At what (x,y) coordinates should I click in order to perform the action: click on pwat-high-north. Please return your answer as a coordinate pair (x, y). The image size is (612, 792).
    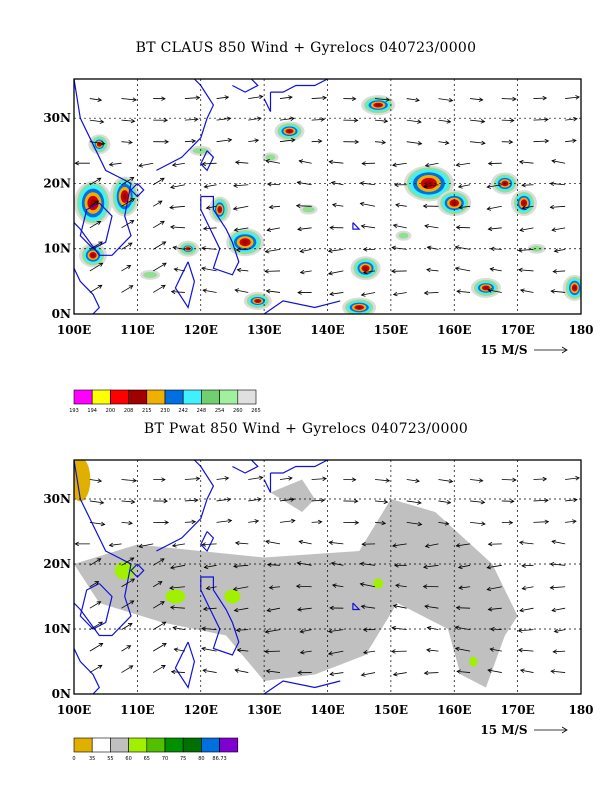
    Looking at the image, I should click on (82, 481).